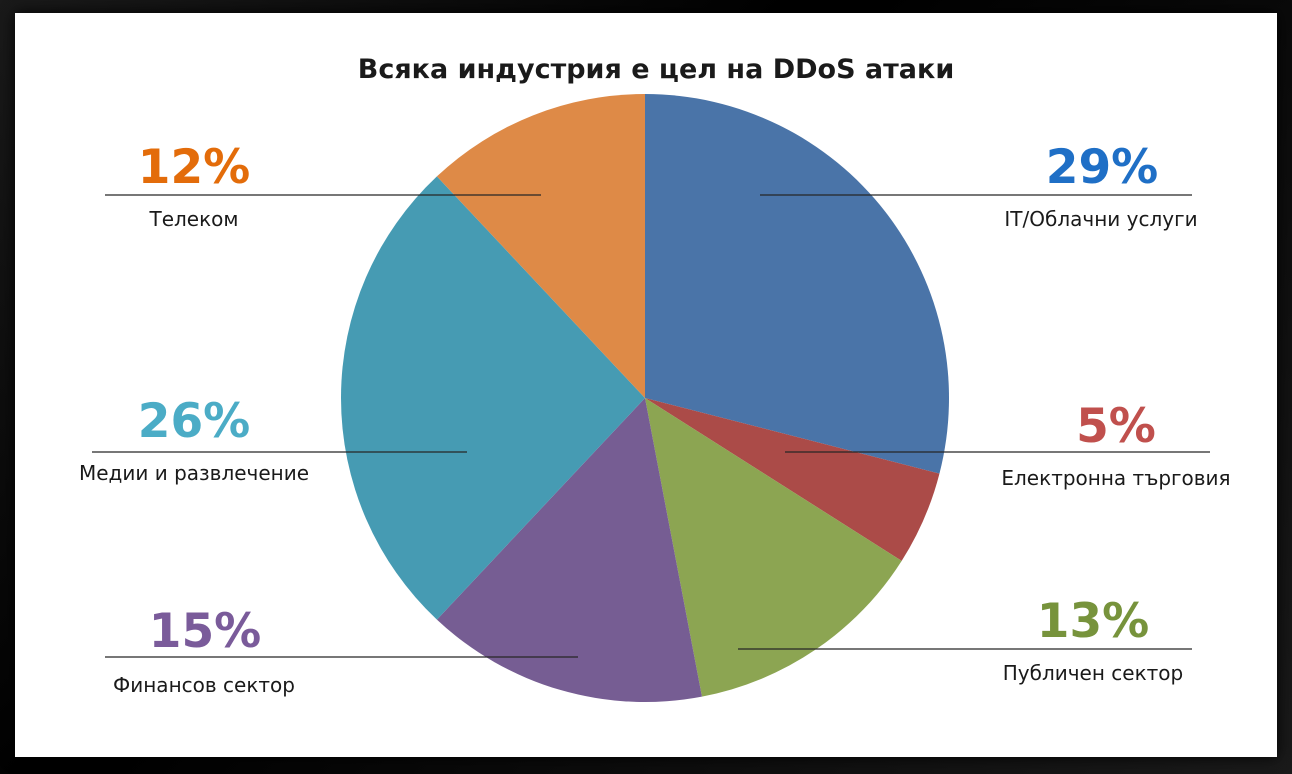 The image size is (1292, 774). Describe the element at coordinates (1115, 478) in the screenshot. I see `slice-category-label-1: Електронна търговия` at that location.